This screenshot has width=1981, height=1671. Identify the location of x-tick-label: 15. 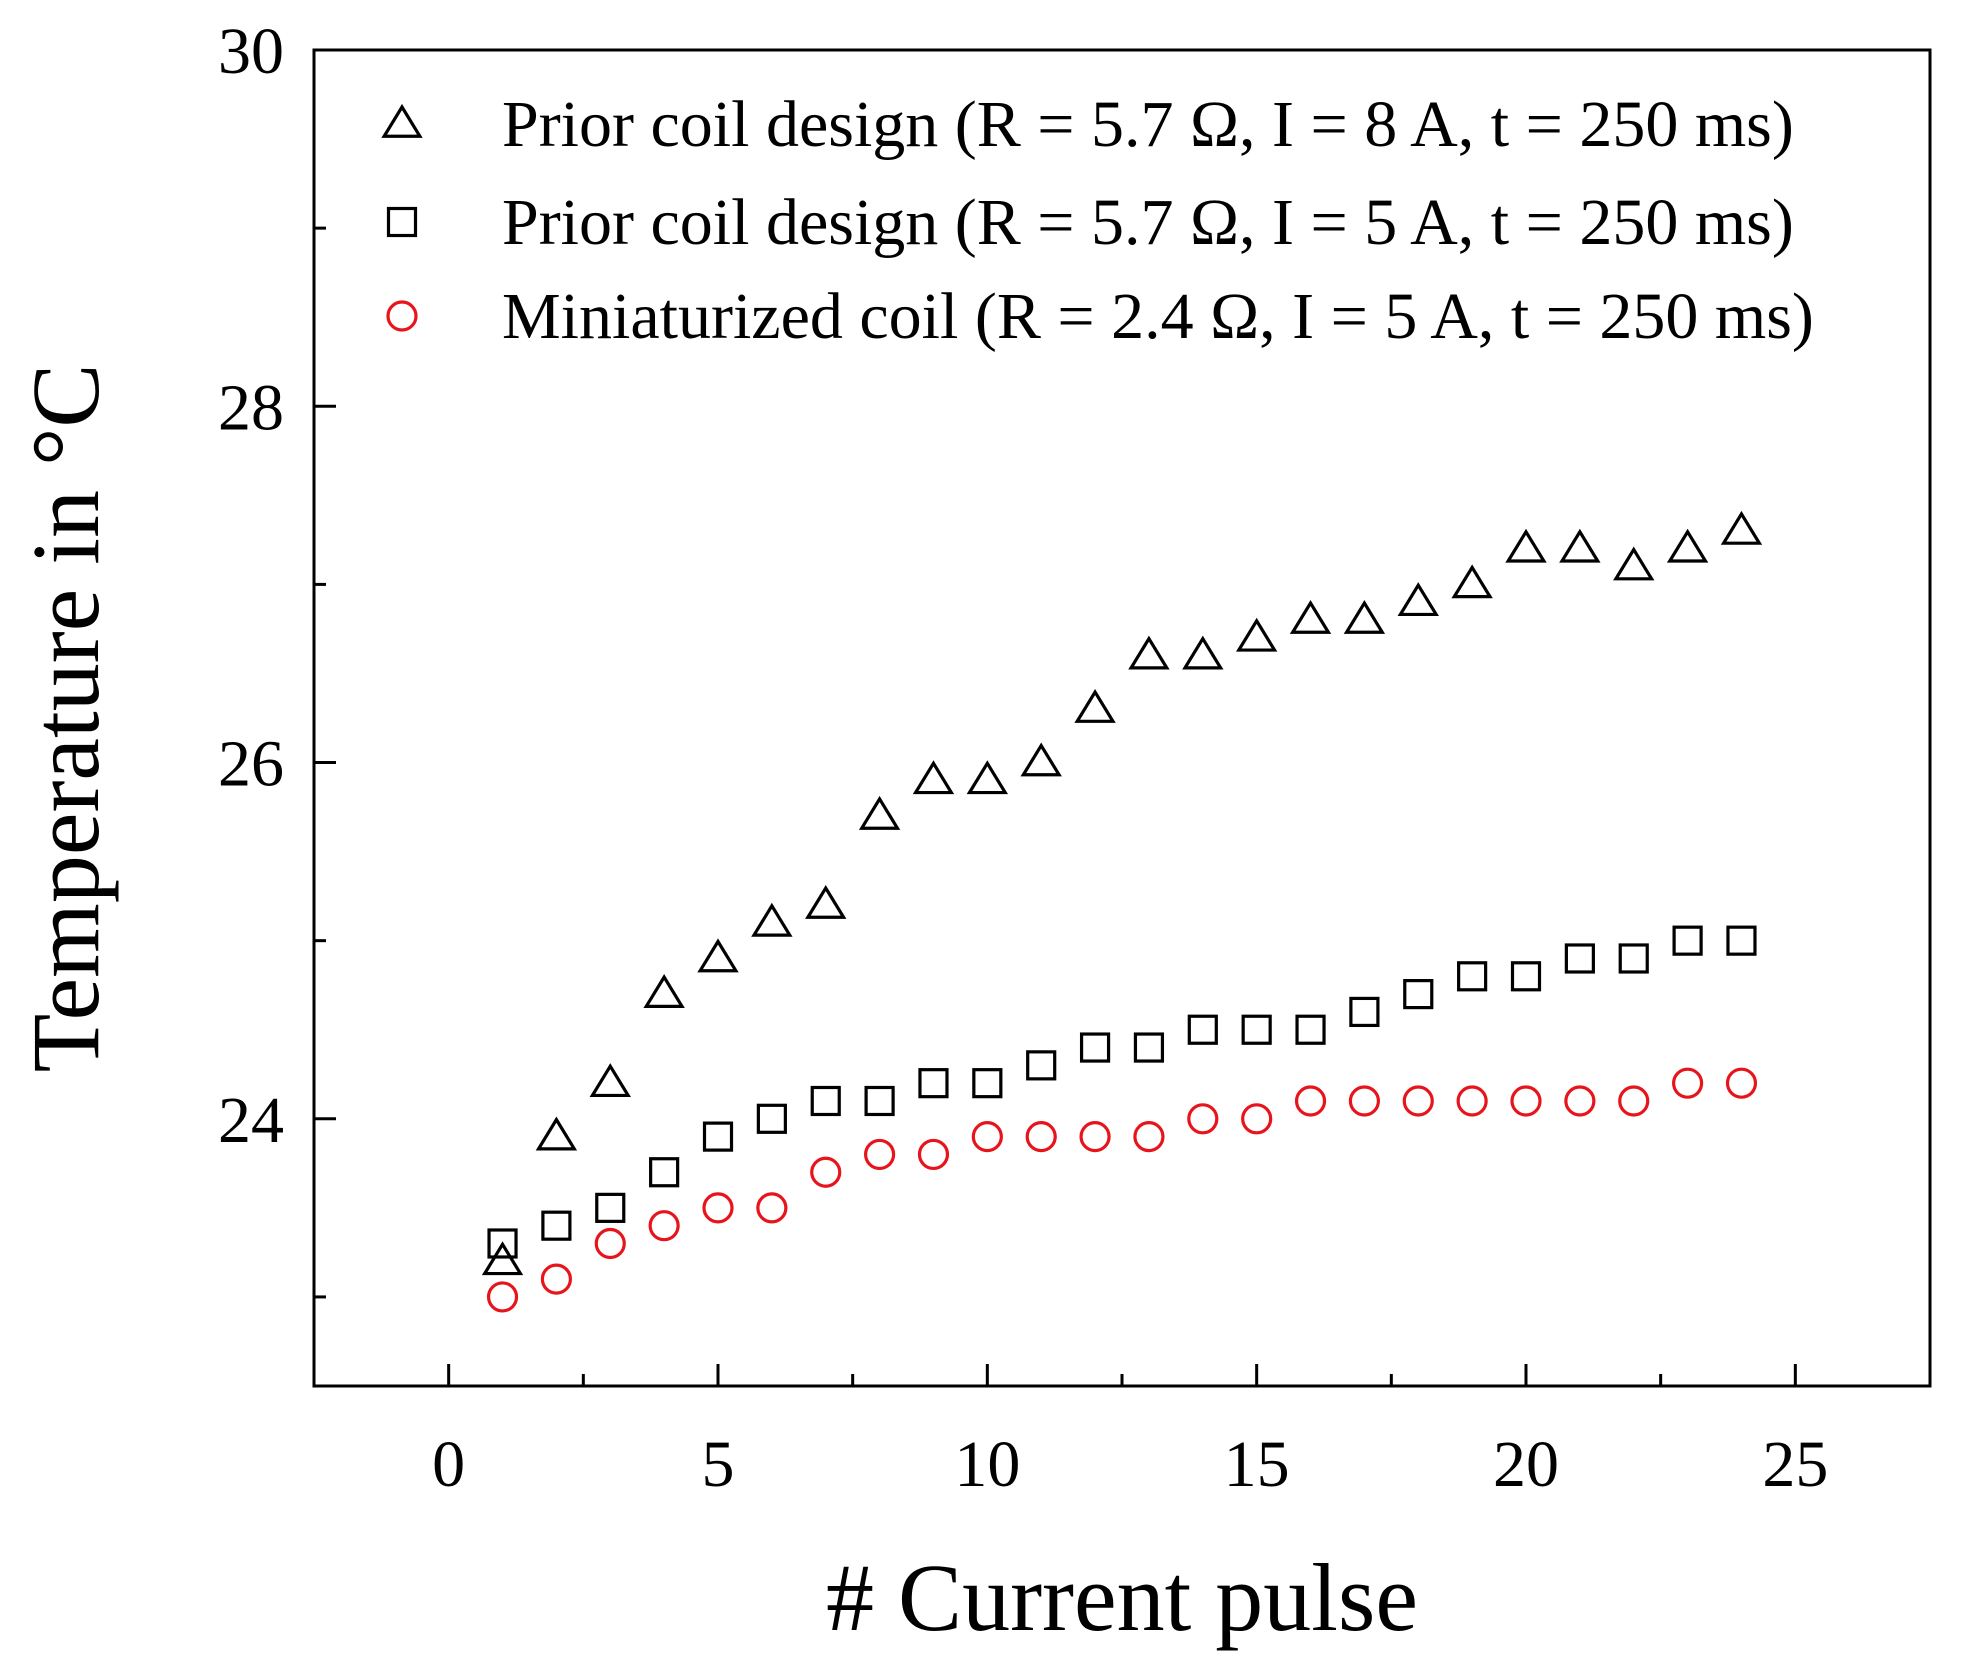
(1257, 1464).